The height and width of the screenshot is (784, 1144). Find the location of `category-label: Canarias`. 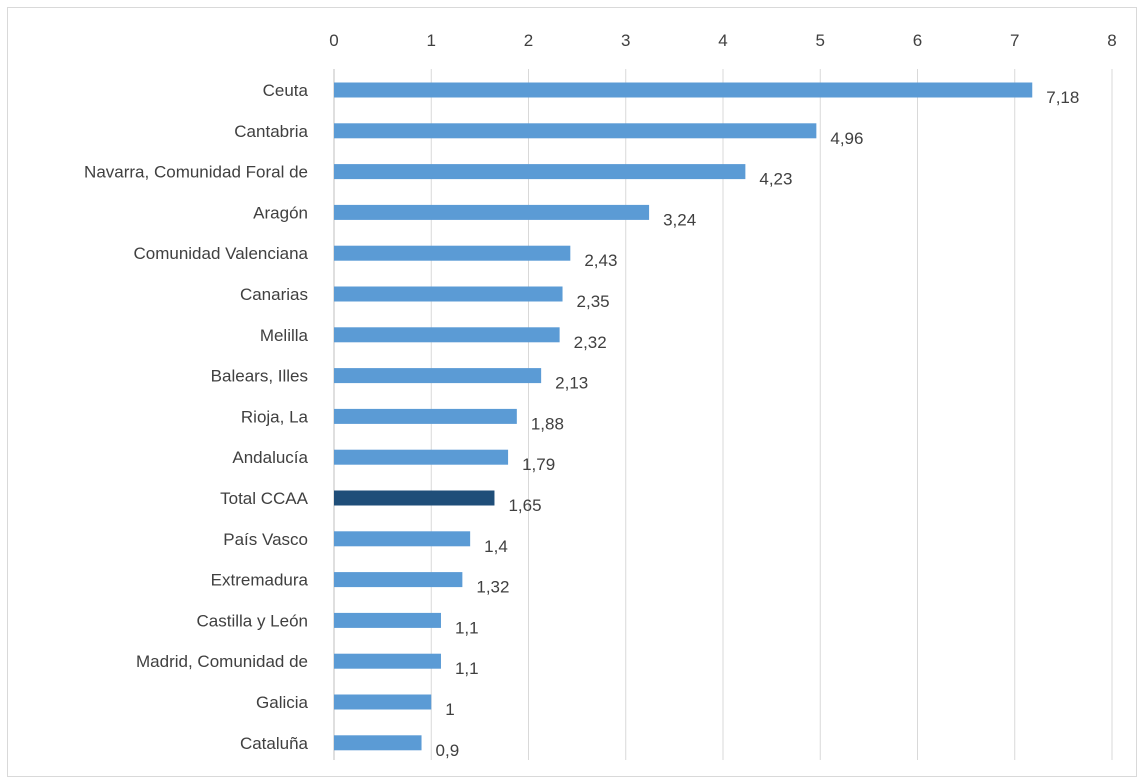

category-label: Canarias is located at coordinates (274, 294).